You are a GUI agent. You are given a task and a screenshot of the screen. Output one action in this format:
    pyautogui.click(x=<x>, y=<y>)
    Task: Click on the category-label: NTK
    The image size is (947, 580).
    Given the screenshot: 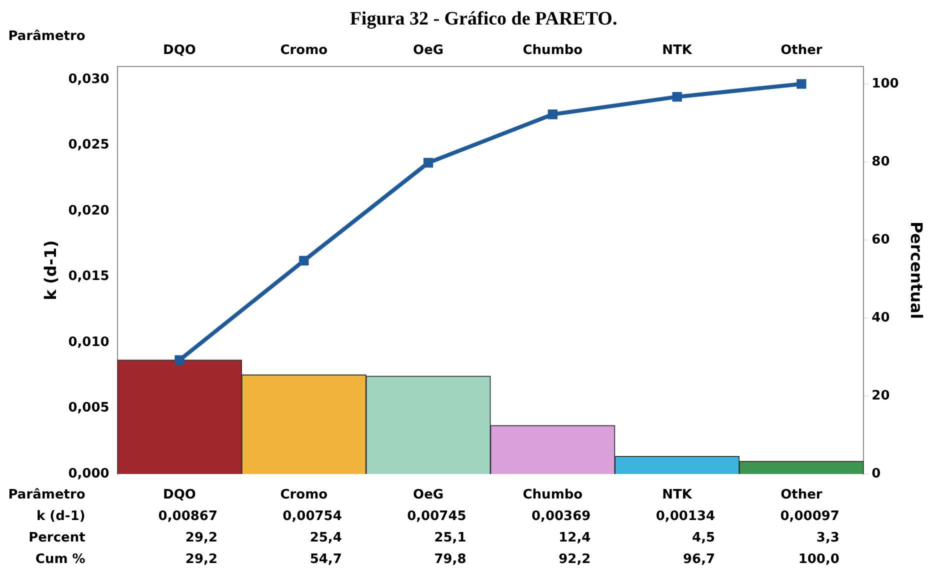 What is the action you would take?
    pyautogui.click(x=677, y=494)
    